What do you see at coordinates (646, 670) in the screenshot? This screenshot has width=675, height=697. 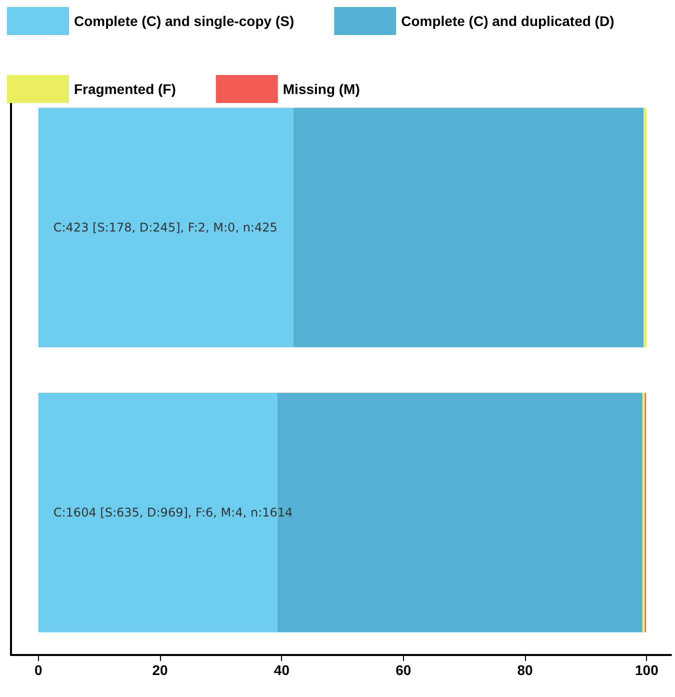 I see `x-tick-label: 100` at bounding box center [646, 670].